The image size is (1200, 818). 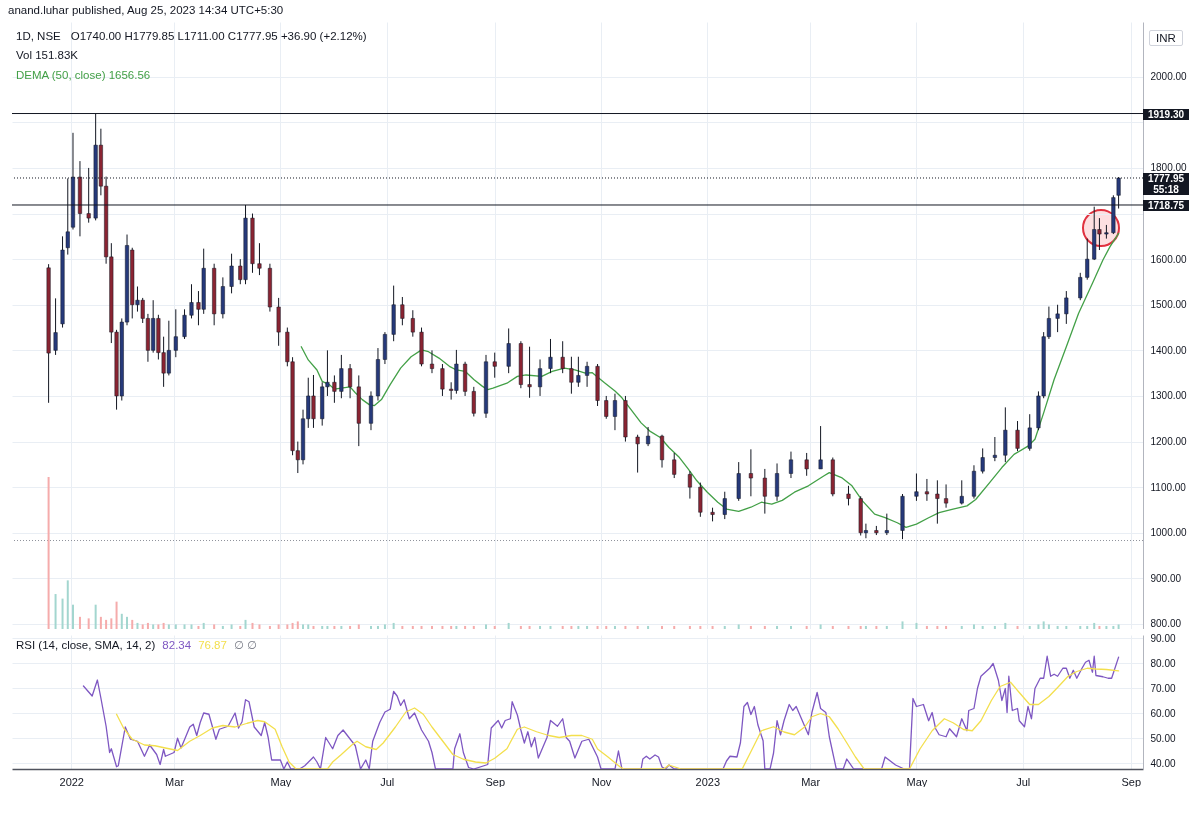 I want to click on y-tick-label: 1400.00, so click(x=1169, y=350).